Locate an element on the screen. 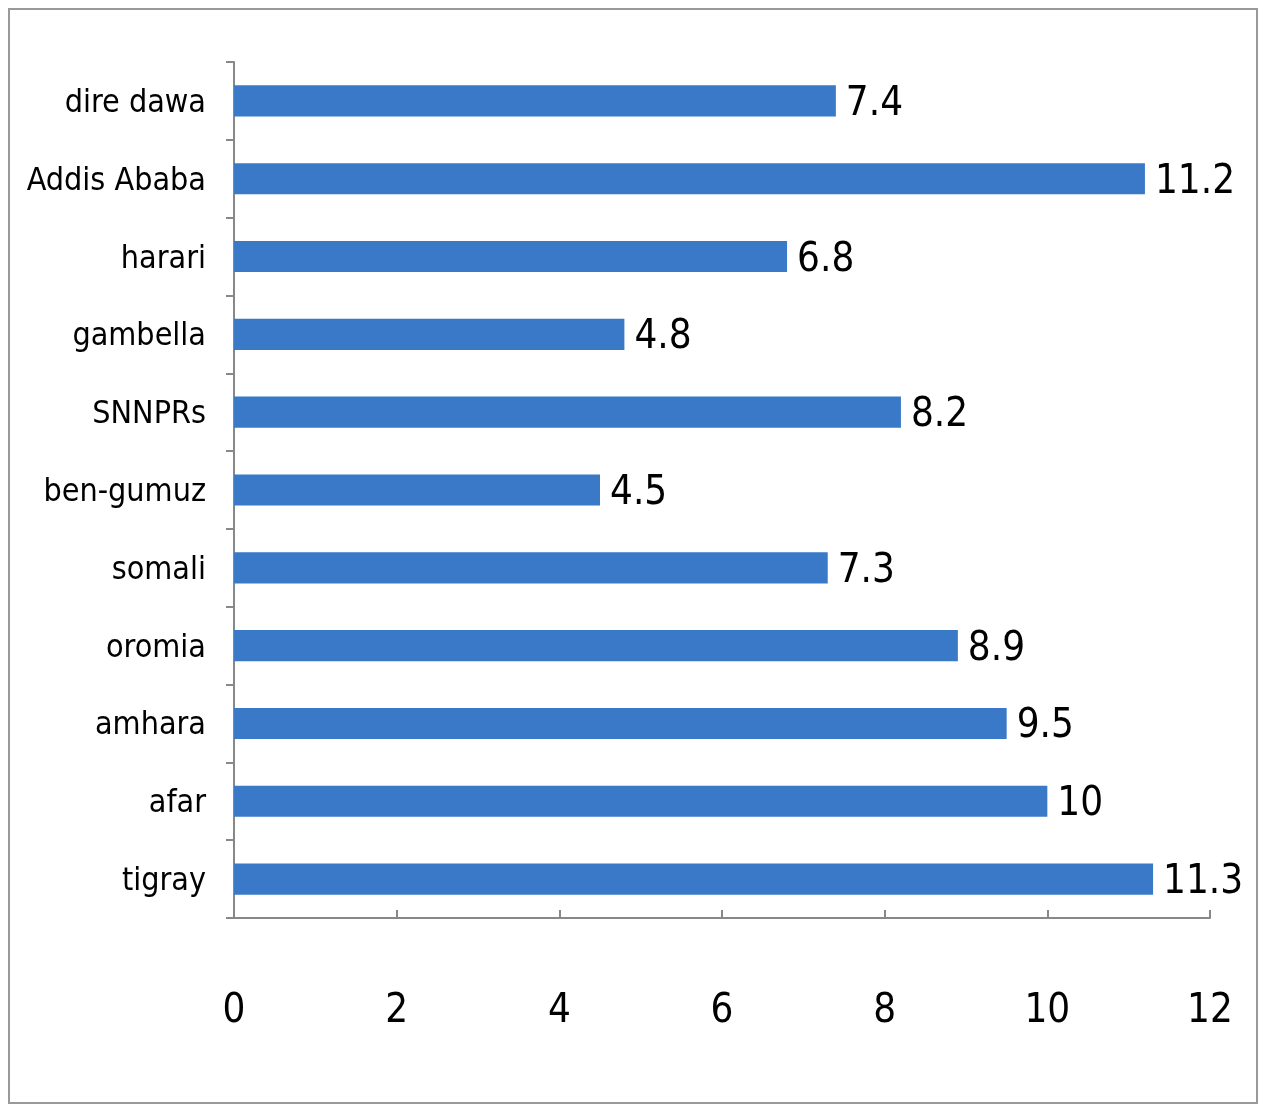 This screenshot has height=1120, width=1270. data-label: 9.5 is located at coordinates (1045, 723).